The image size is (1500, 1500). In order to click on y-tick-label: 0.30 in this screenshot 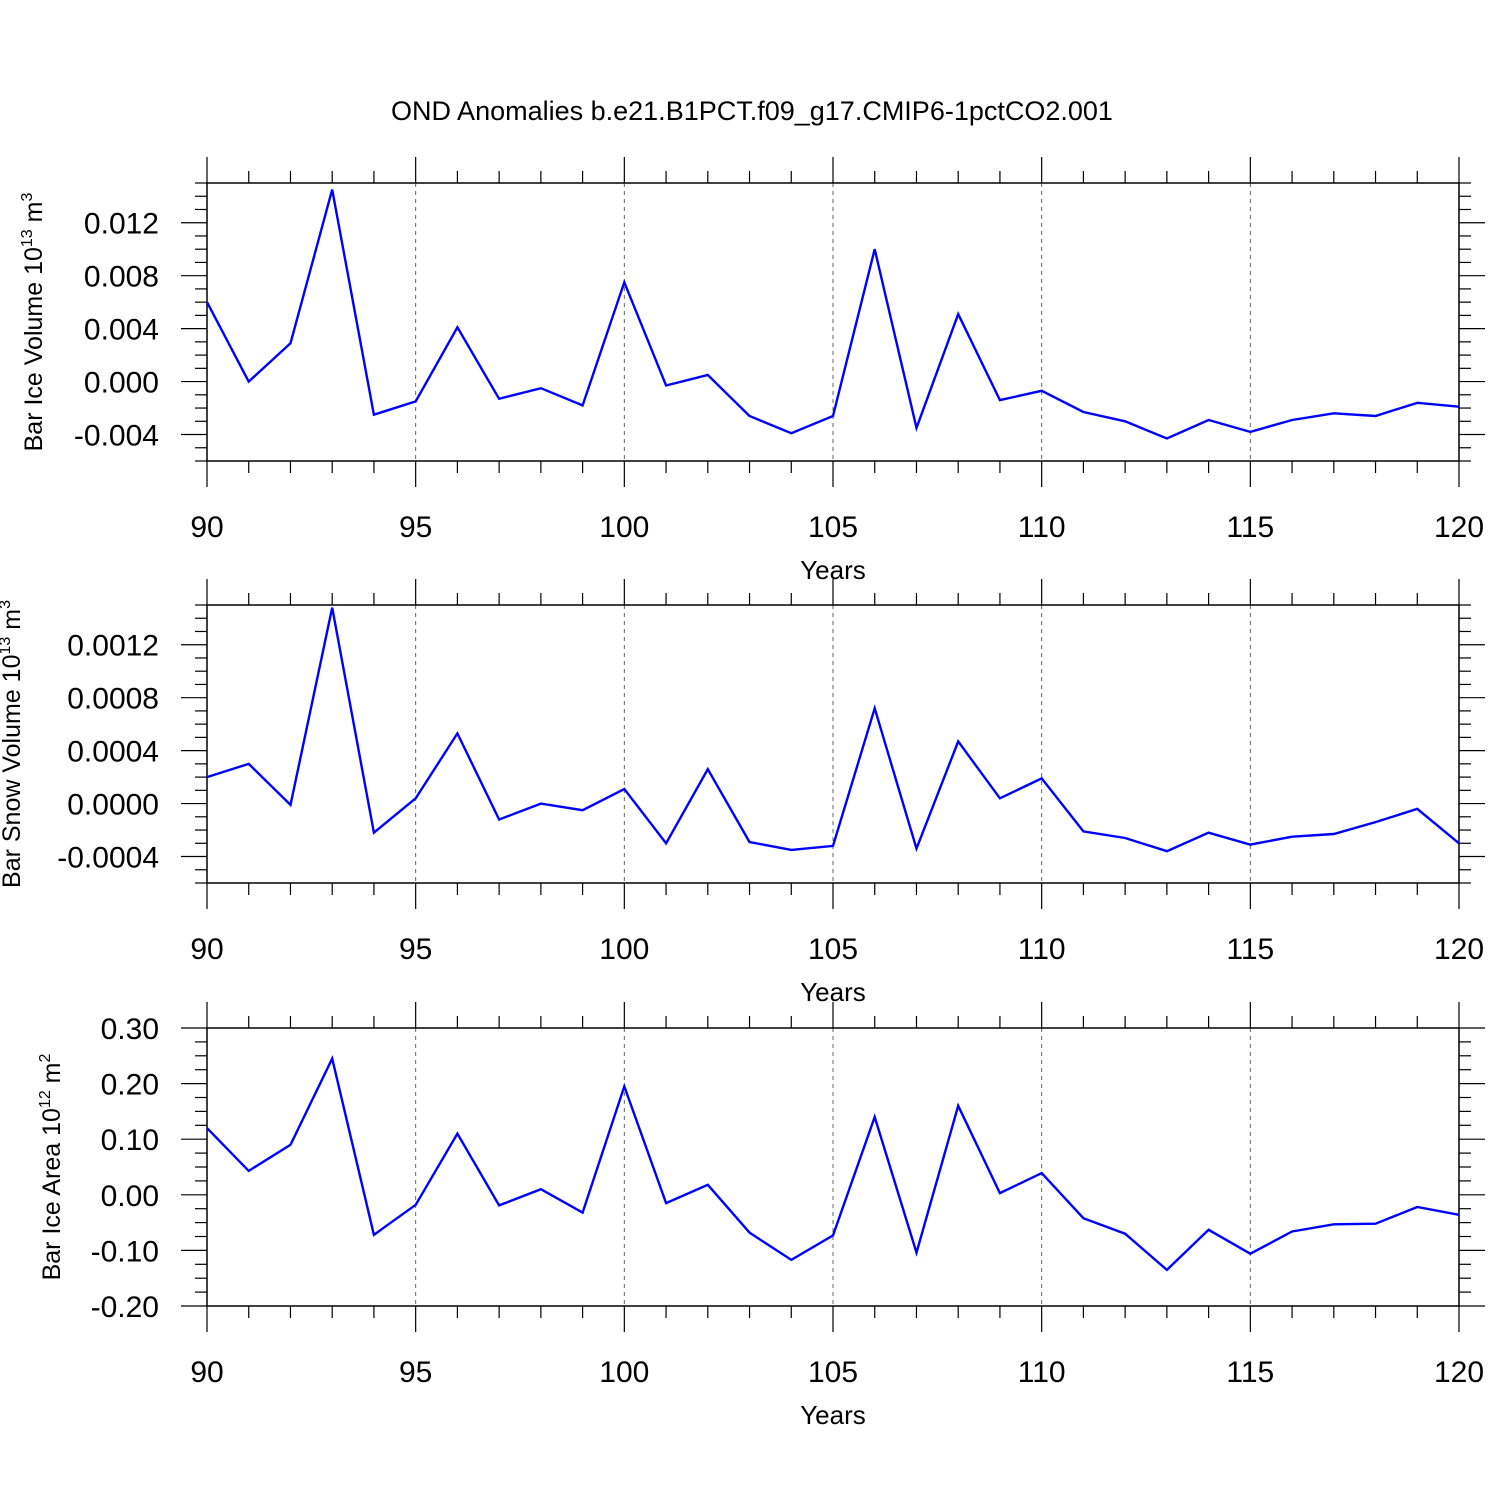, I will do `click(130, 1029)`.